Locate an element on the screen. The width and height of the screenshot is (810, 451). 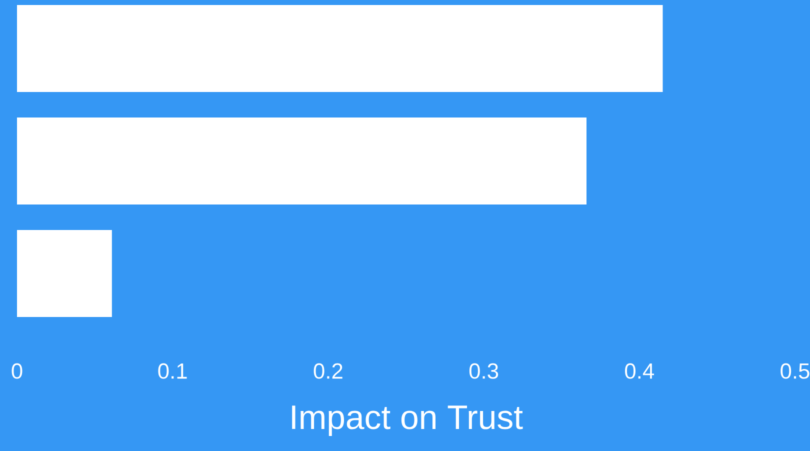
x-tick-label: 0.5 is located at coordinates (795, 371).